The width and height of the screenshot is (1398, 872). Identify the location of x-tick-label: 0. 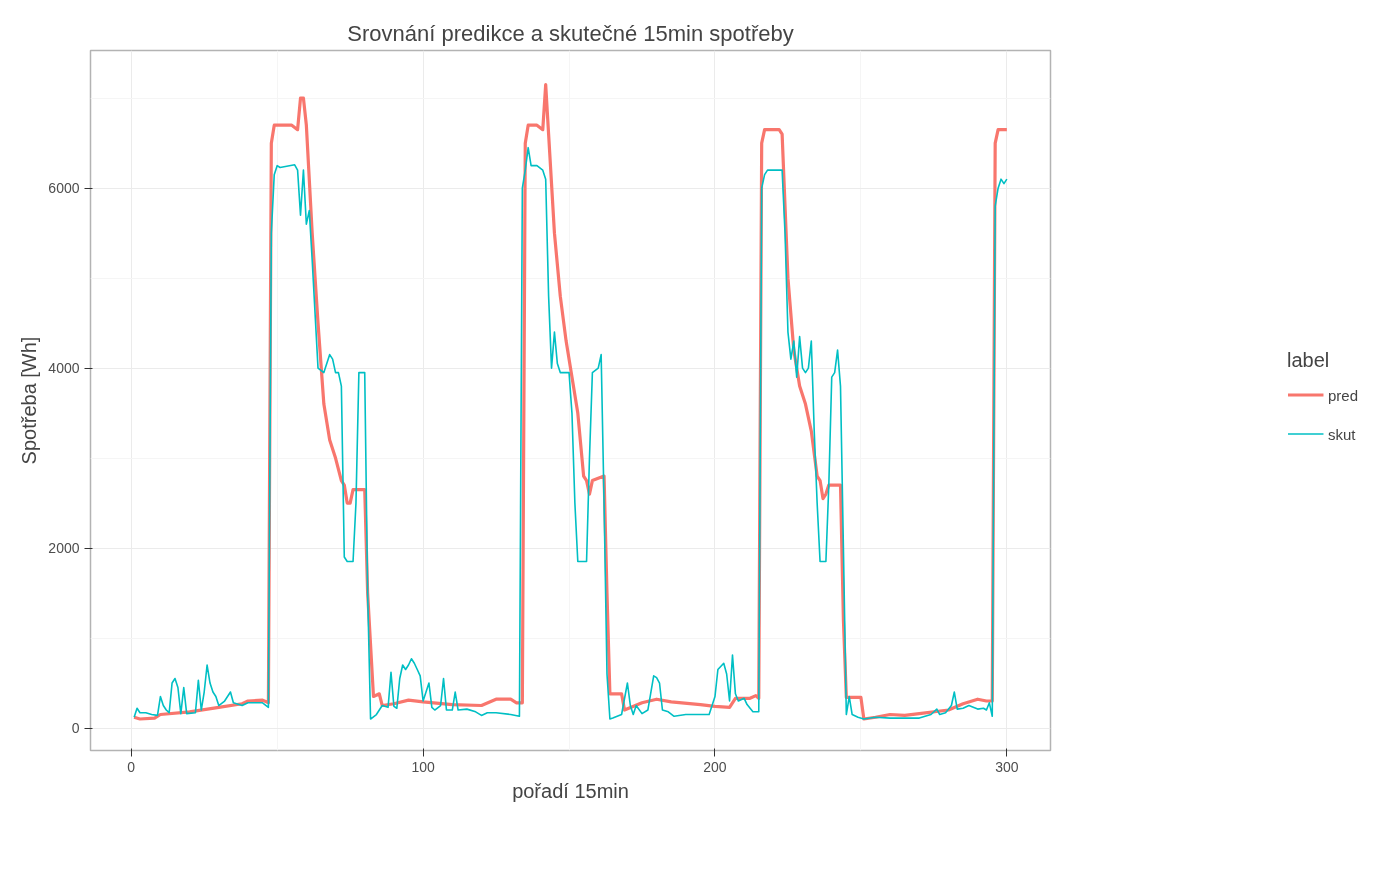
(131, 766).